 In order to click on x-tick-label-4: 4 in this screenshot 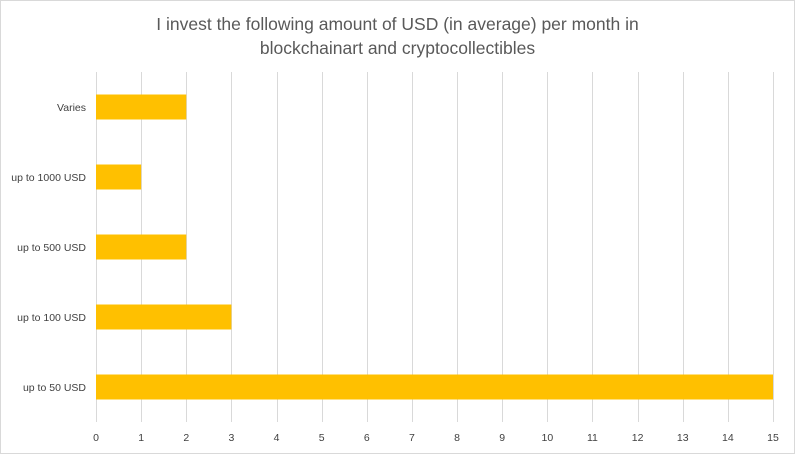, I will do `click(277, 438)`.